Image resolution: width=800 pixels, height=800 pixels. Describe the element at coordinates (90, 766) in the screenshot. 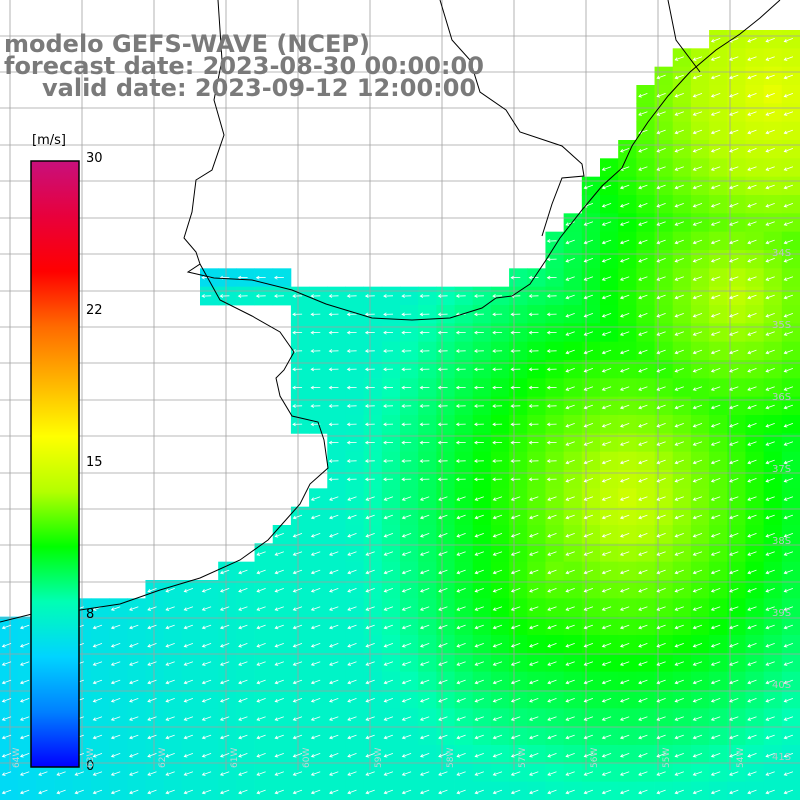

I see `colorbar-tick-0: 0` at that location.